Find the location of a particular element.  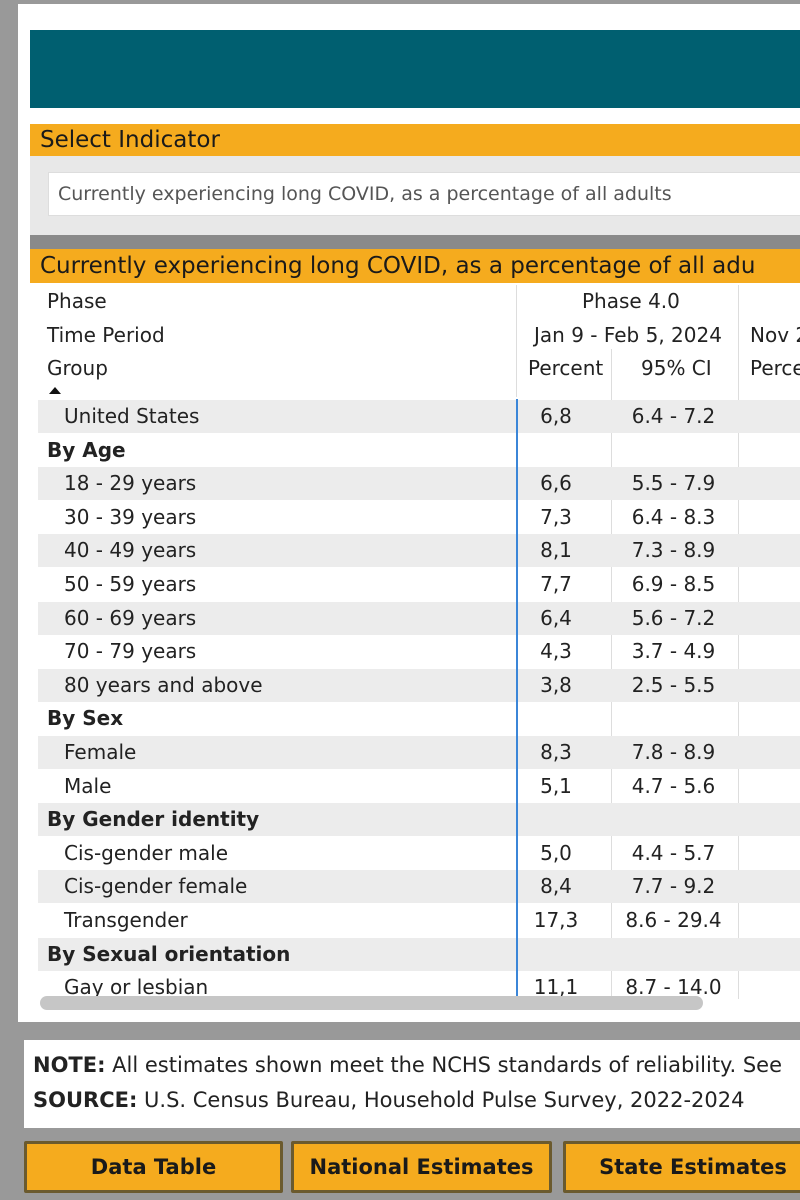

table-row: 70 - 79 years 4,3 3.7 - 4.9 is located at coordinates (419, 651).